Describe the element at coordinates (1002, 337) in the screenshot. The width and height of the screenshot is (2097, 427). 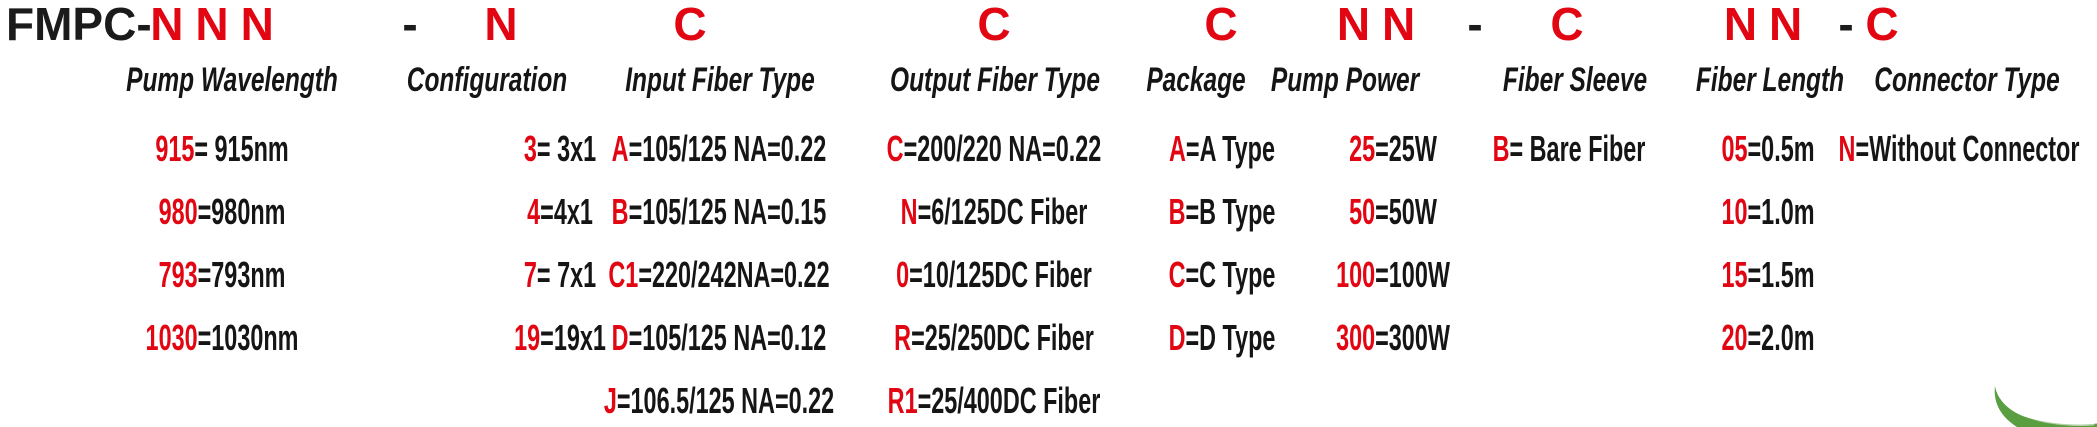
I see `option-desc: =25/250DC Fiber` at that location.